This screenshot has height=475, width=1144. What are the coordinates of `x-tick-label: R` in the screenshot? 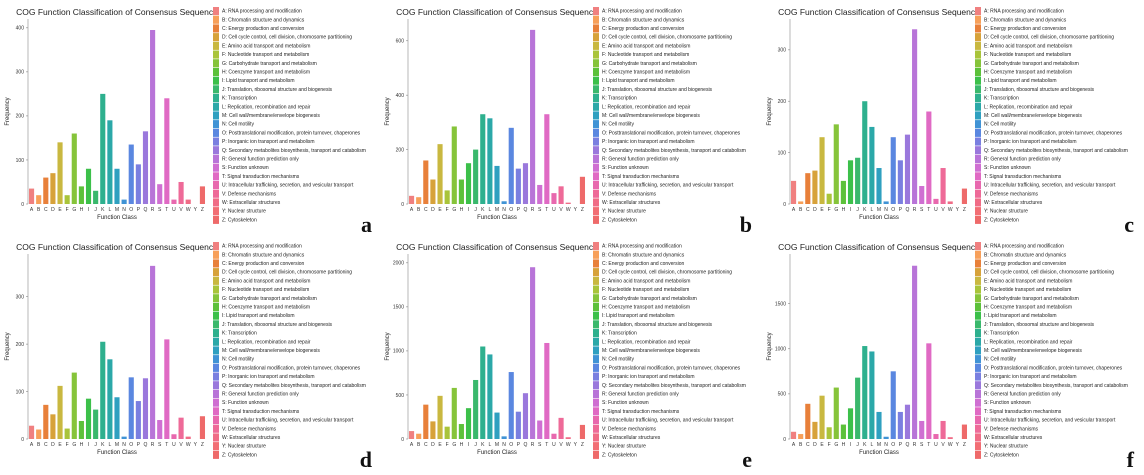 It's located at (915, 210).